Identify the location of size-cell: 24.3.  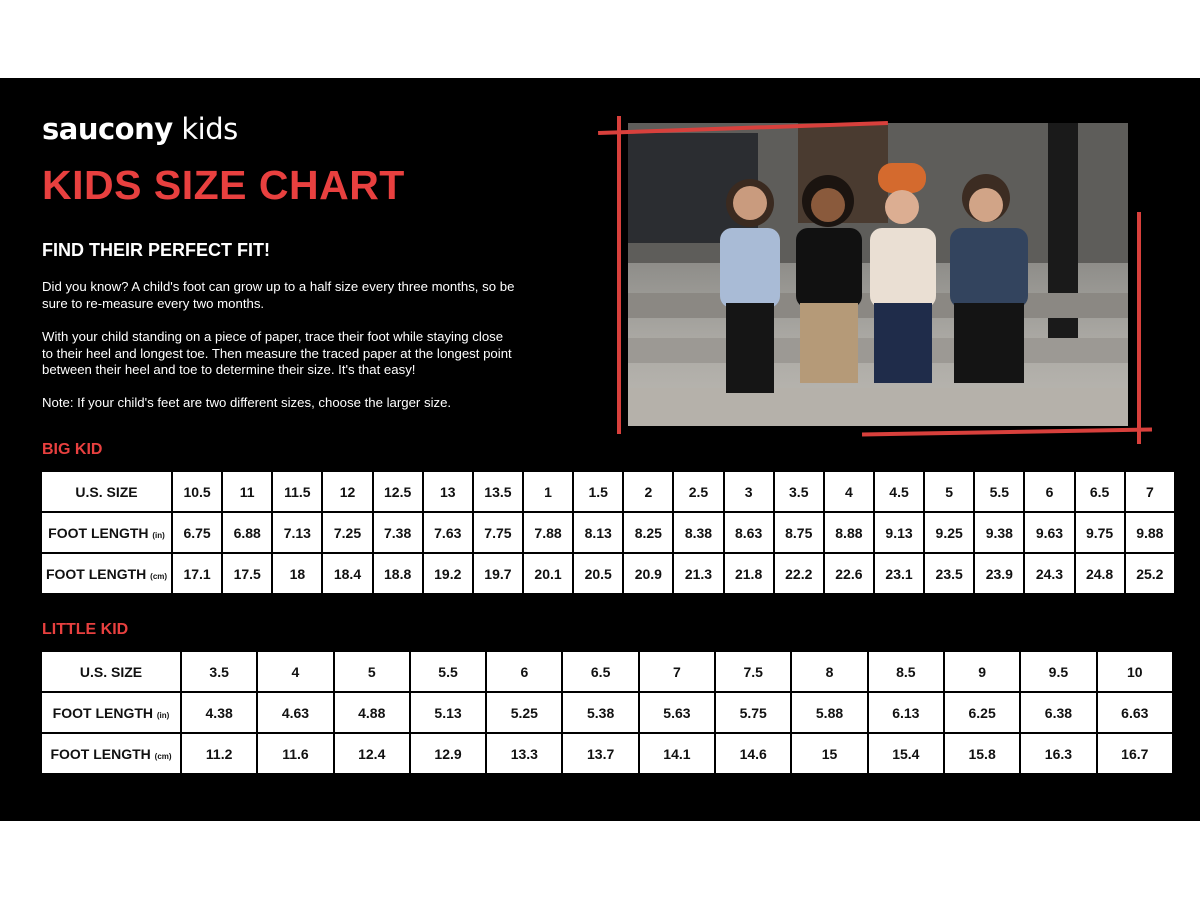
(1049, 573).